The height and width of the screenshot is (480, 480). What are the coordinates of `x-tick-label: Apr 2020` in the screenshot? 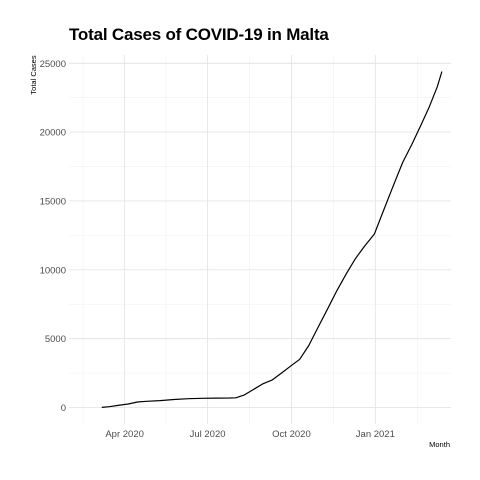 It's located at (124, 434).